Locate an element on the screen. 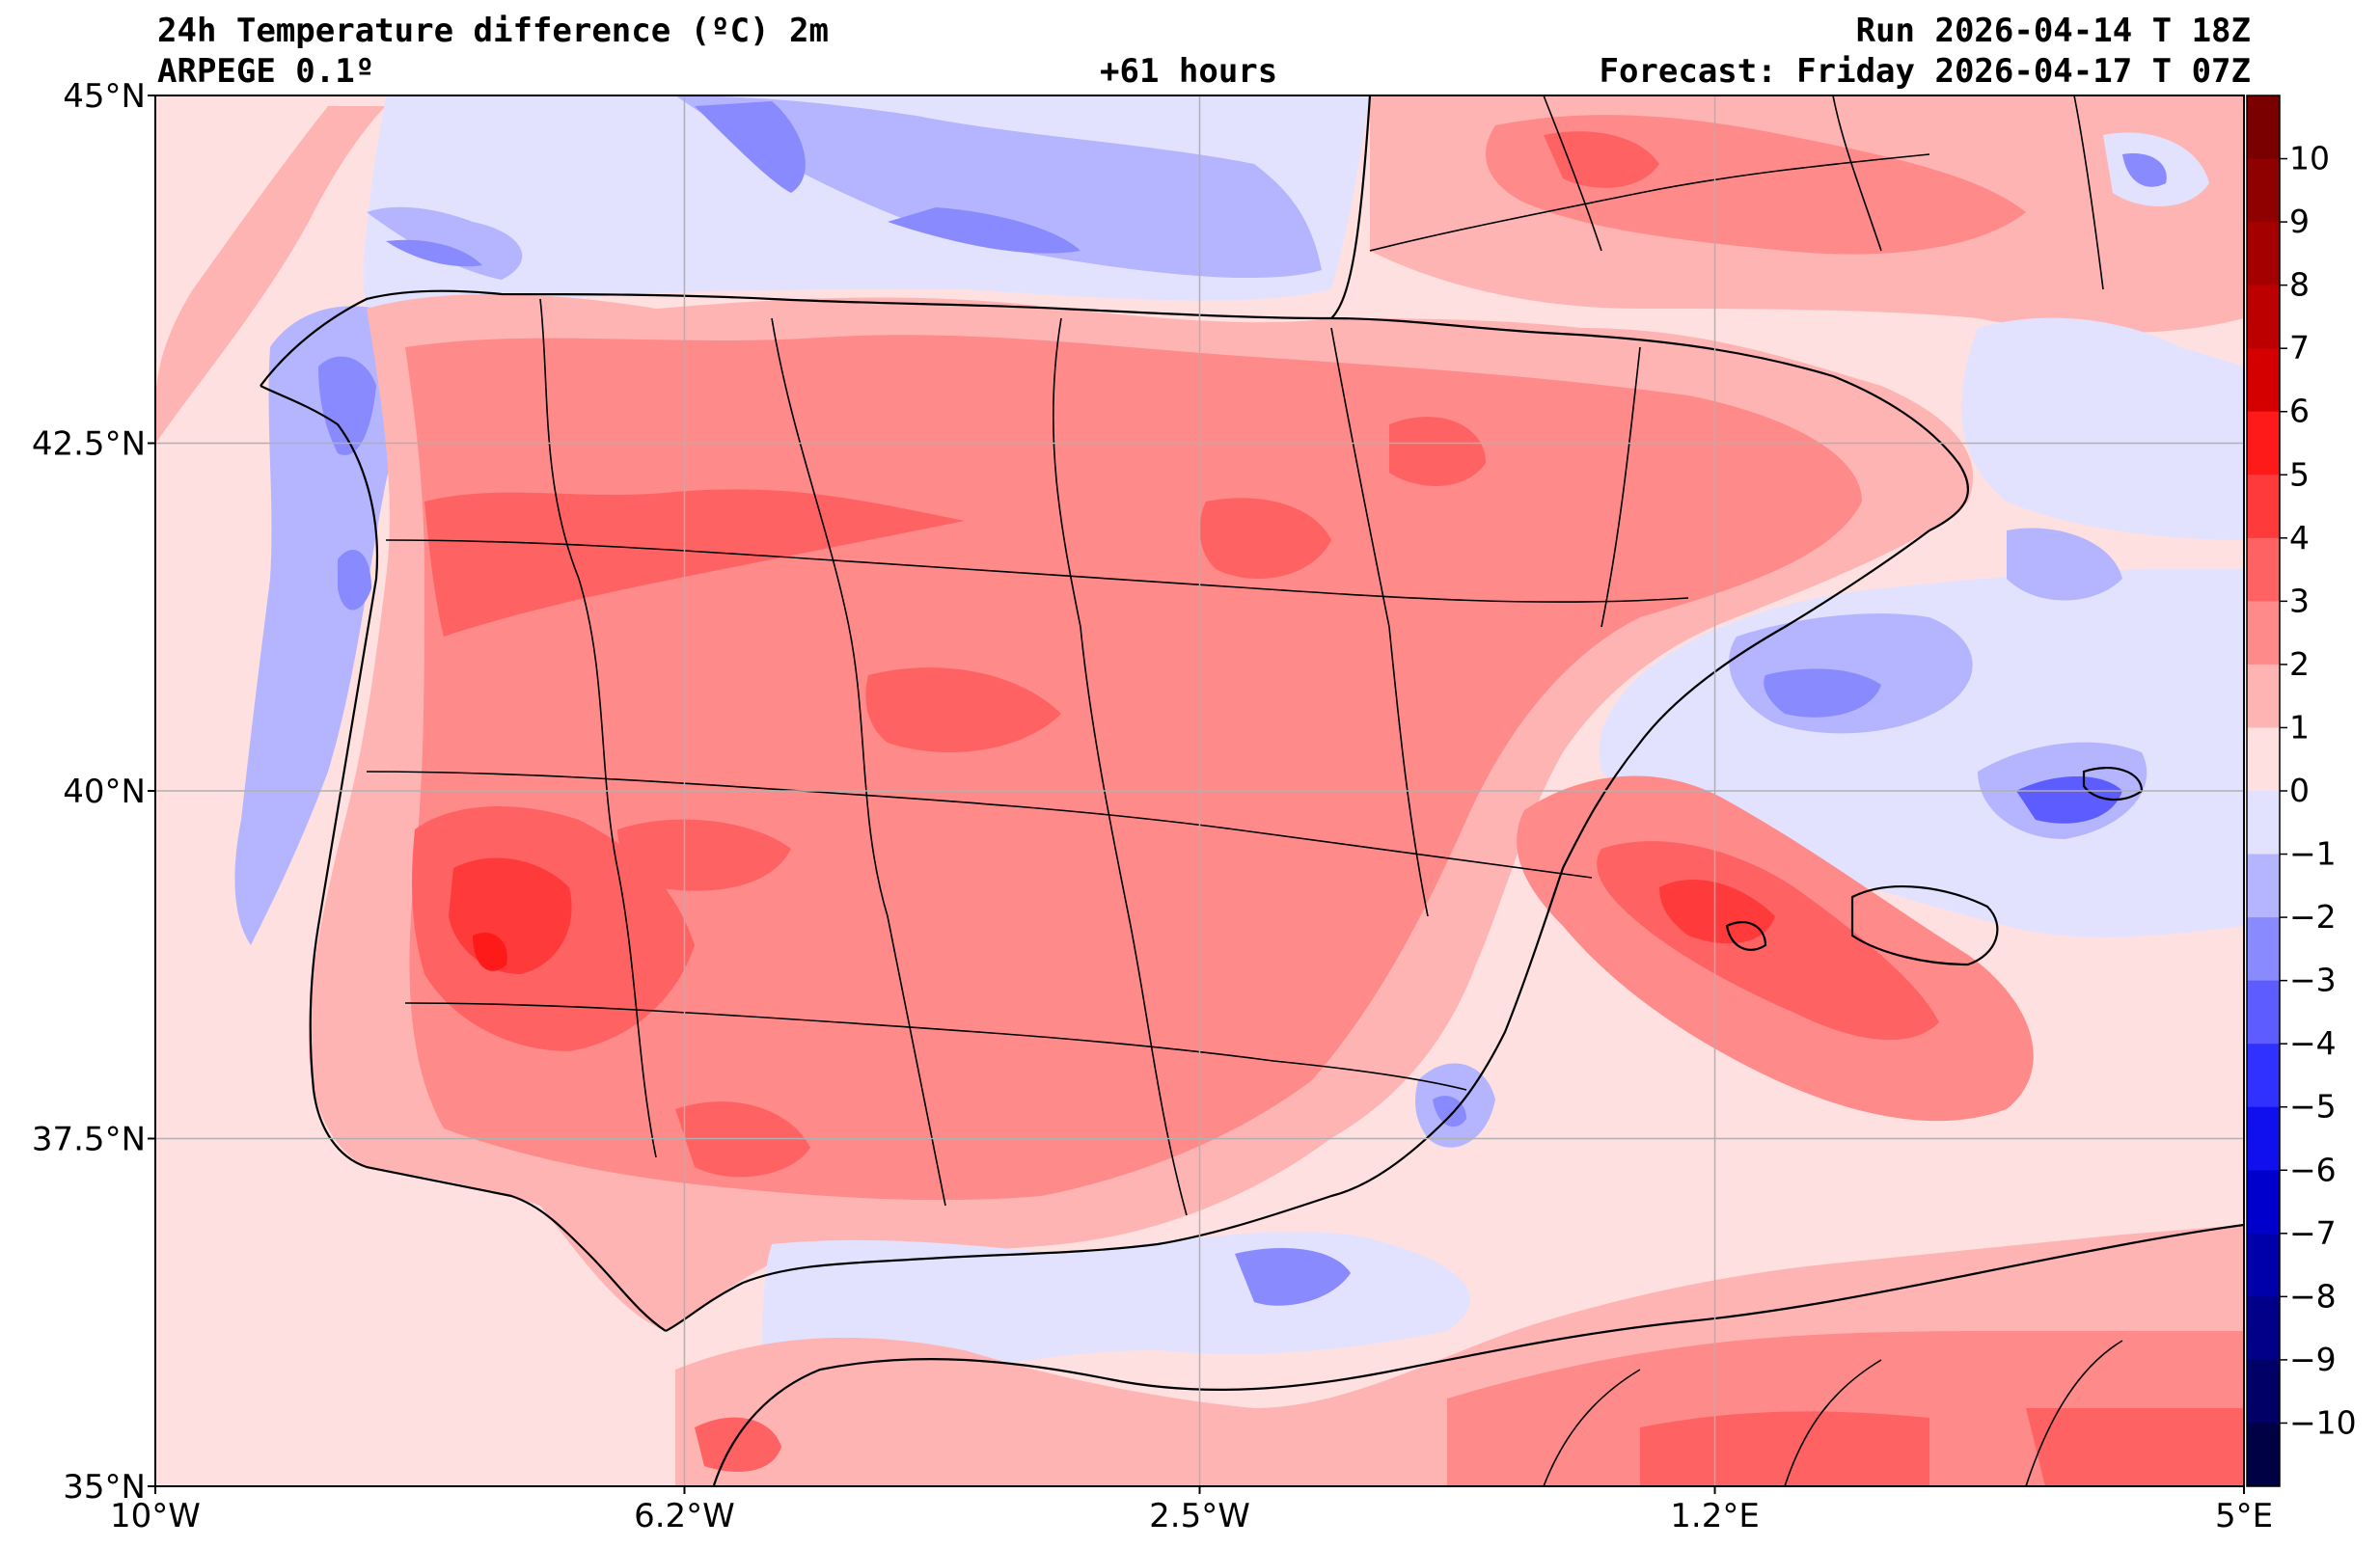 The height and width of the screenshot is (1548, 2380). longitude-axis: 10°W 6.2°W 2.5°W 1.2°E 5°E is located at coordinates (1191, 1510).